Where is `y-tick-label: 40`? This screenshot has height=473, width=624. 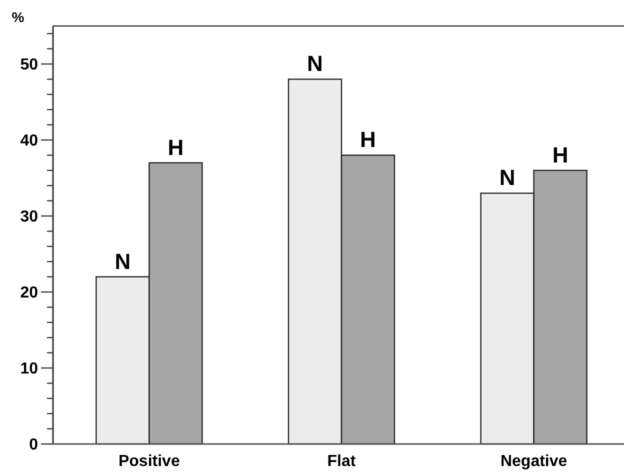
y-tick-label: 40 is located at coordinates (29, 141).